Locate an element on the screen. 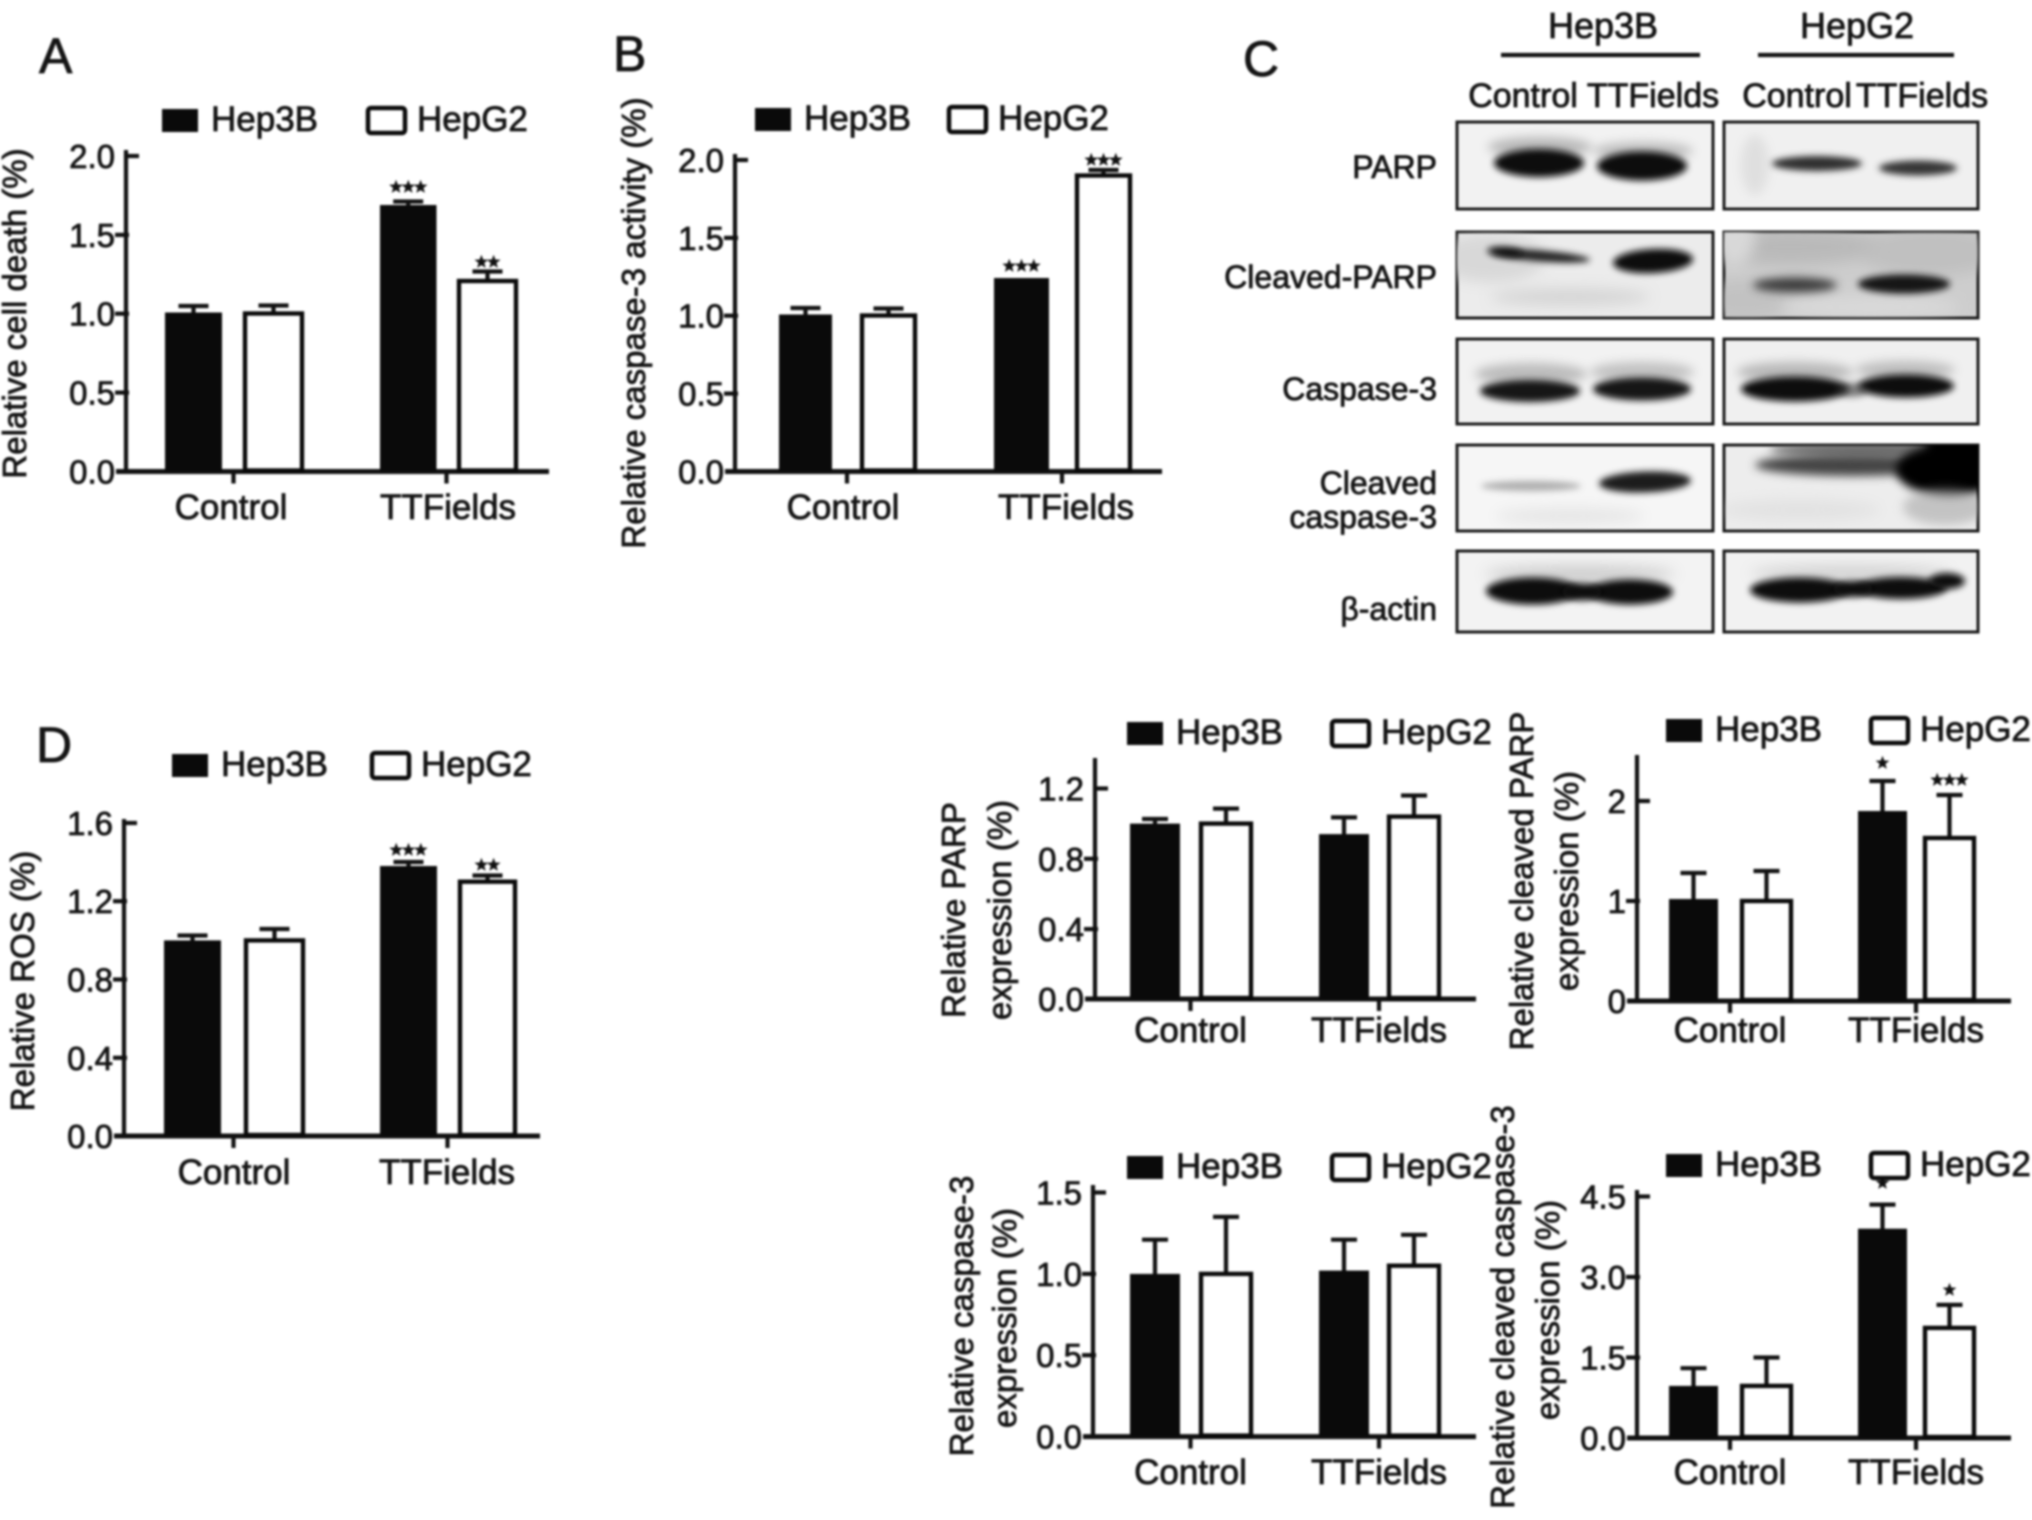  svg-text: Caspase-3 is located at coordinates (1359, 389).